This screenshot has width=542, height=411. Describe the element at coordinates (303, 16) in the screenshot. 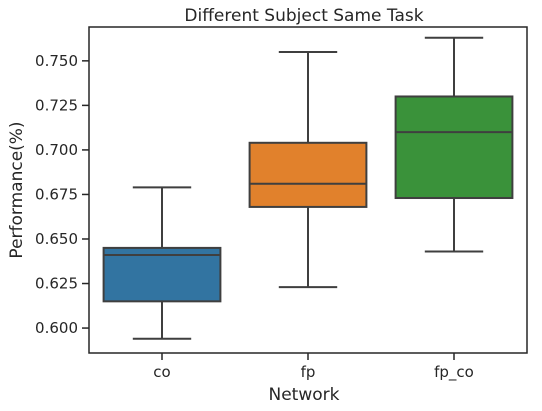

I see `chart-title: Different Subject Same Task` at that location.